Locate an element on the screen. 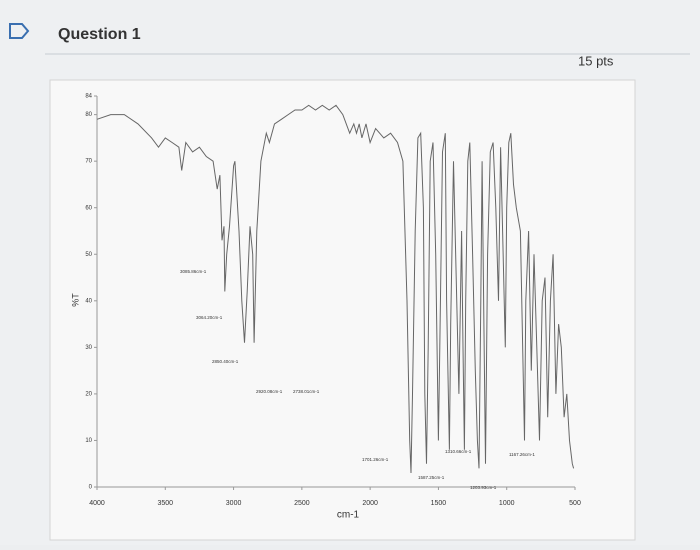 The image size is (700, 550). x-tick-label: 1000 is located at coordinates (507, 503).